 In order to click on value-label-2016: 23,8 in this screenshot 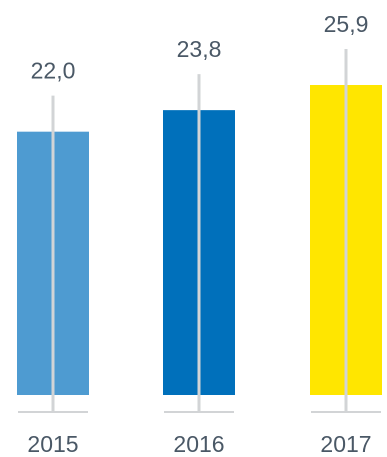, I will do `click(199, 49)`.